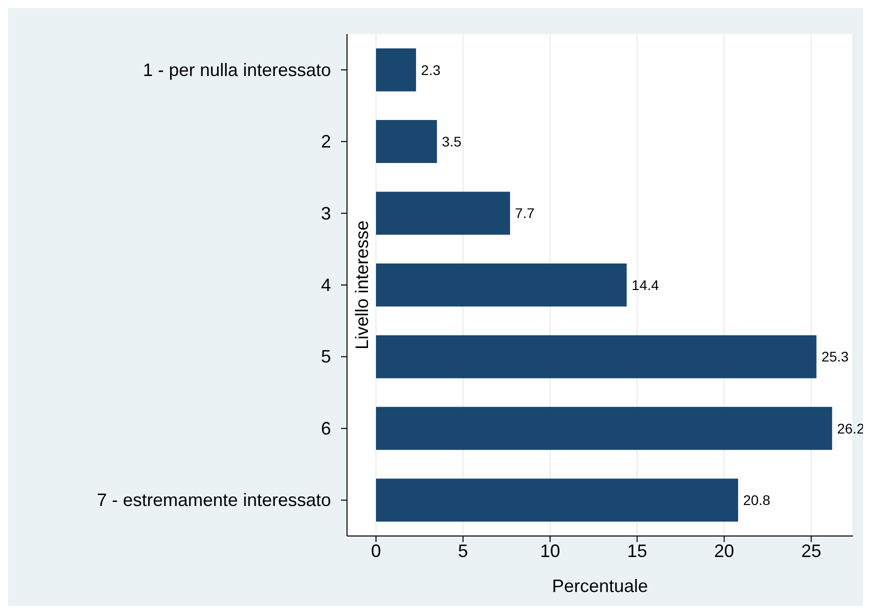 This screenshot has height=614, width=871. What do you see at coordinates (431, 70) in the screenshot?
I see `data-label: 2.3` at bounding box center [431, 70].